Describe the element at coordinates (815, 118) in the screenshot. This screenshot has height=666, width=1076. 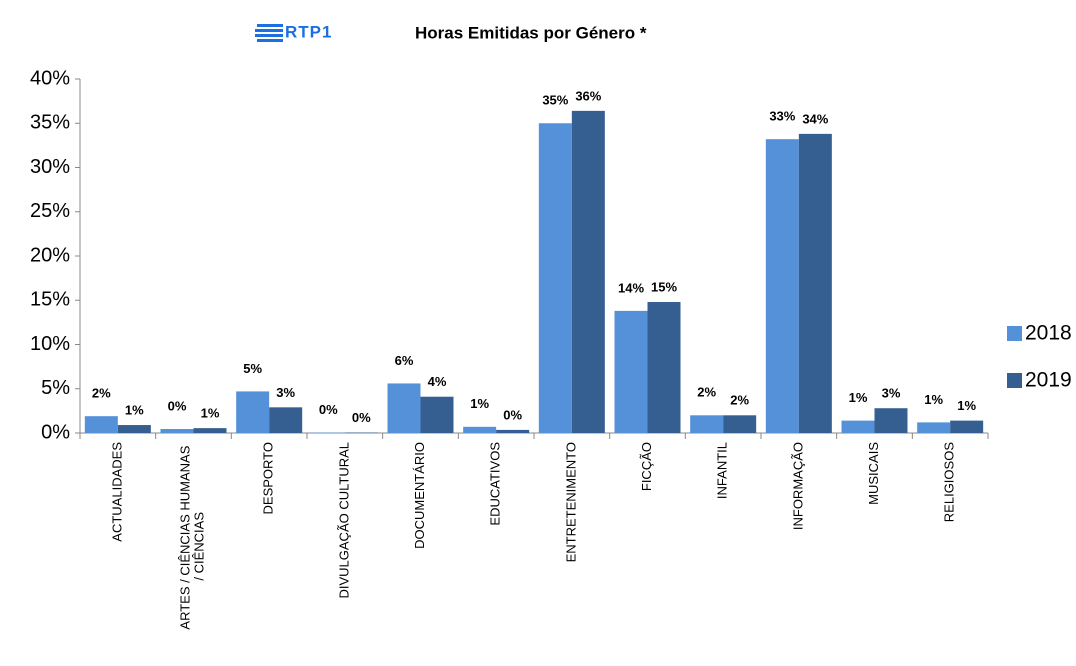
I see `value-label: 34%` at that location.